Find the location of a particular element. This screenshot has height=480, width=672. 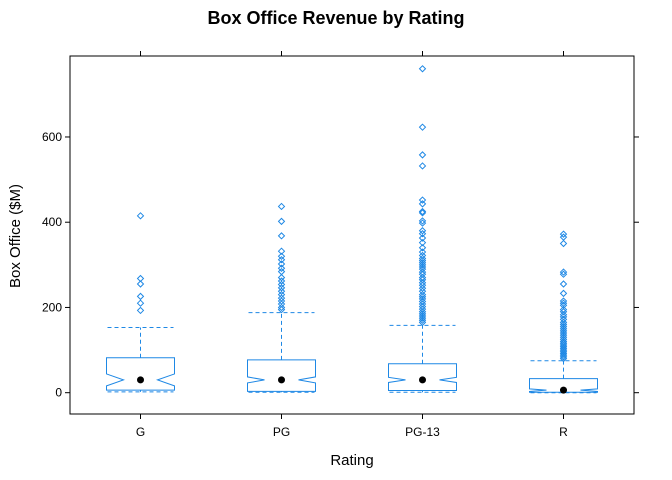

y-tick-label: 200 is located at coordinates (52, 307).